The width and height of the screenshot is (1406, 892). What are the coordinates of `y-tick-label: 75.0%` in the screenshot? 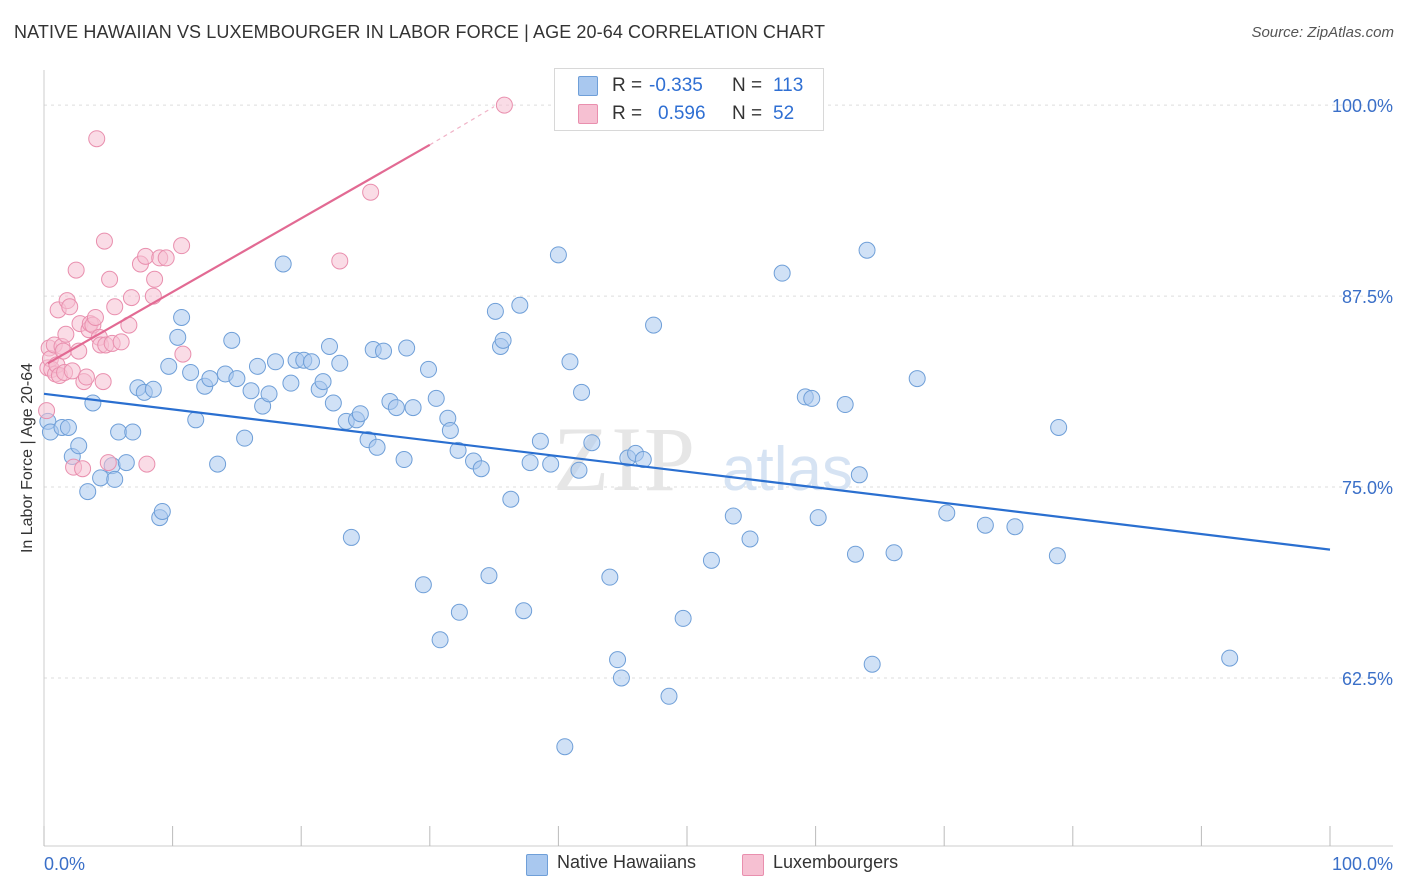 It's located at (1367, 488).